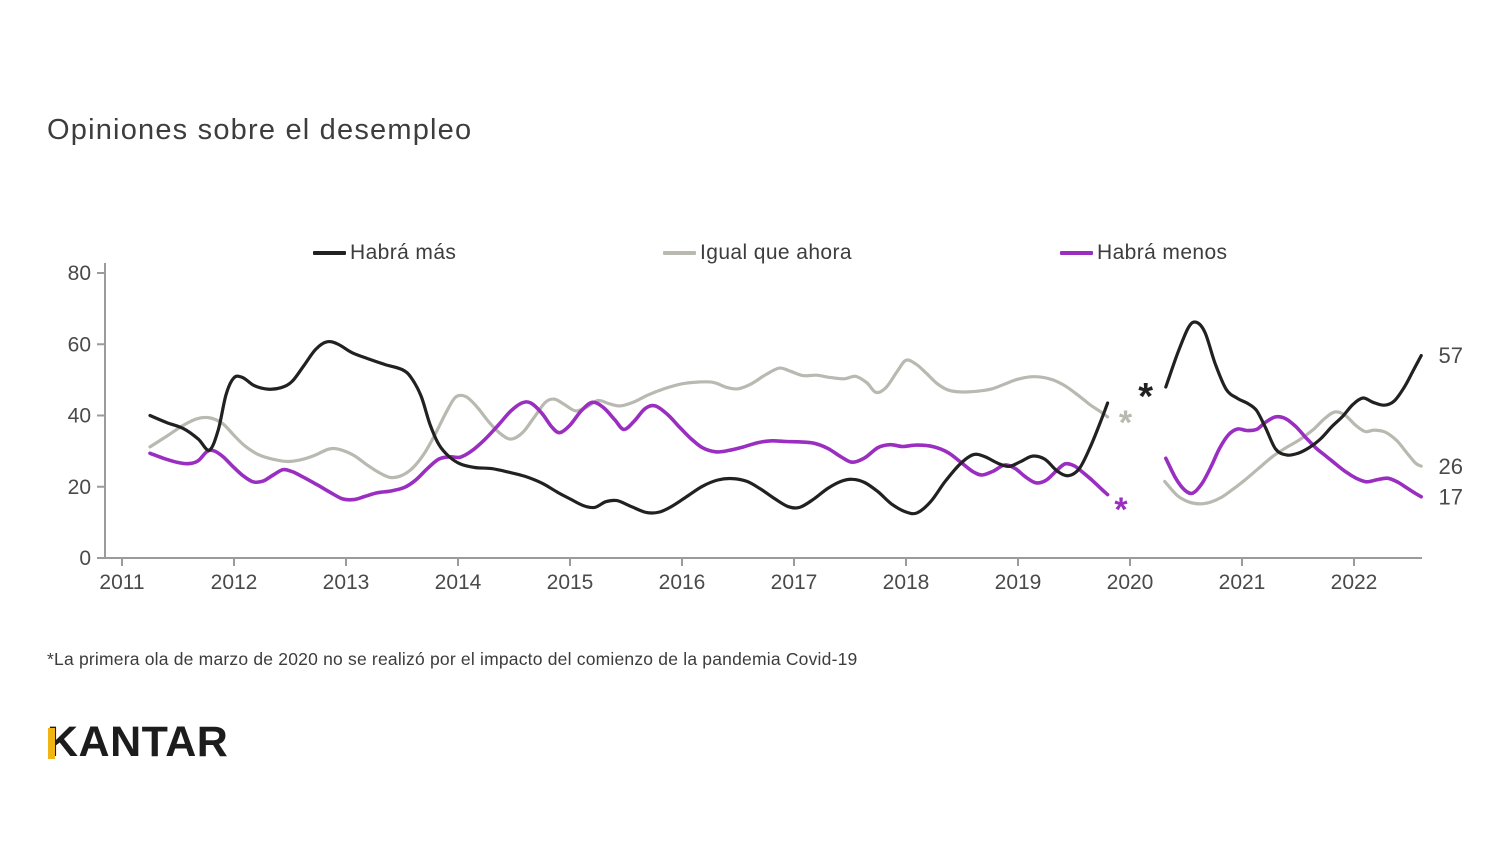  I want to click on x-axis-tick-label: 2020, so click(1130, 582).